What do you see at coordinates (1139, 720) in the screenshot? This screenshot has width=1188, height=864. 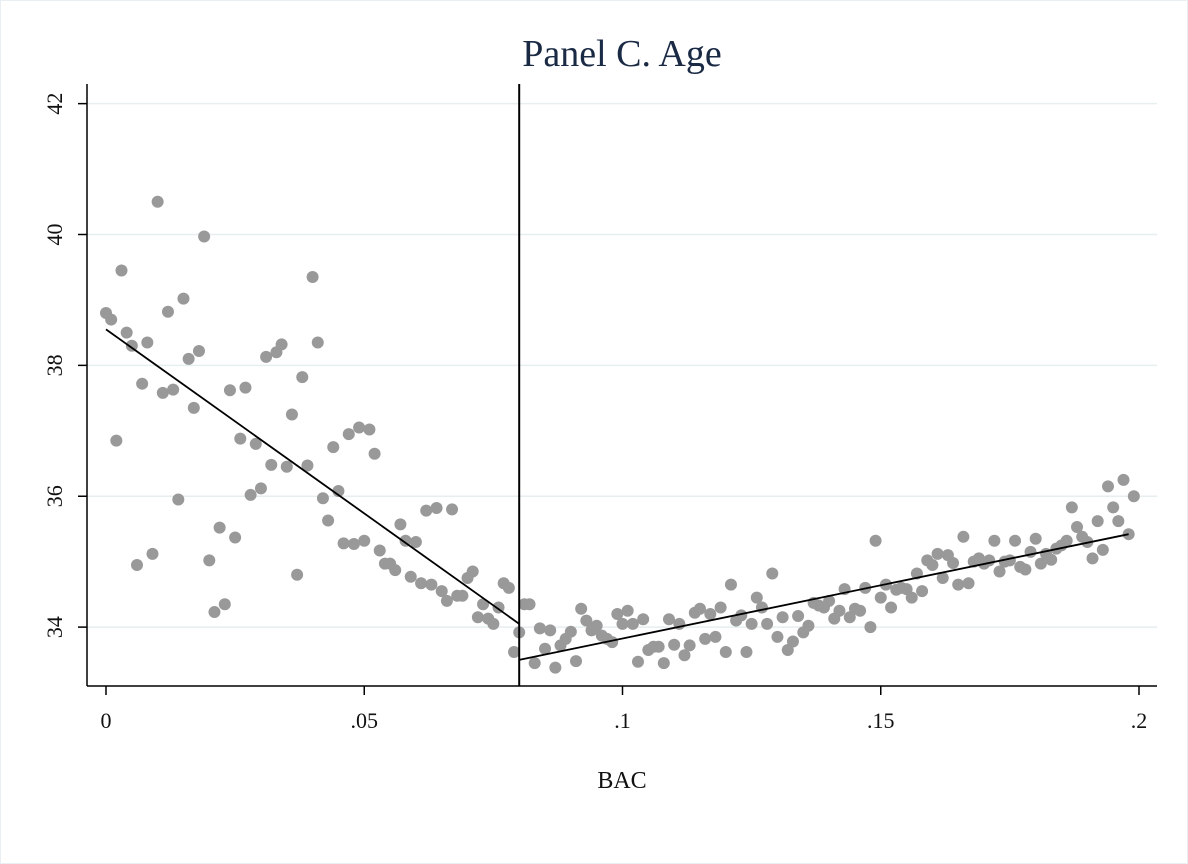 I see `x-tick-label-.2: .2` at bounding box center [1139, 720].